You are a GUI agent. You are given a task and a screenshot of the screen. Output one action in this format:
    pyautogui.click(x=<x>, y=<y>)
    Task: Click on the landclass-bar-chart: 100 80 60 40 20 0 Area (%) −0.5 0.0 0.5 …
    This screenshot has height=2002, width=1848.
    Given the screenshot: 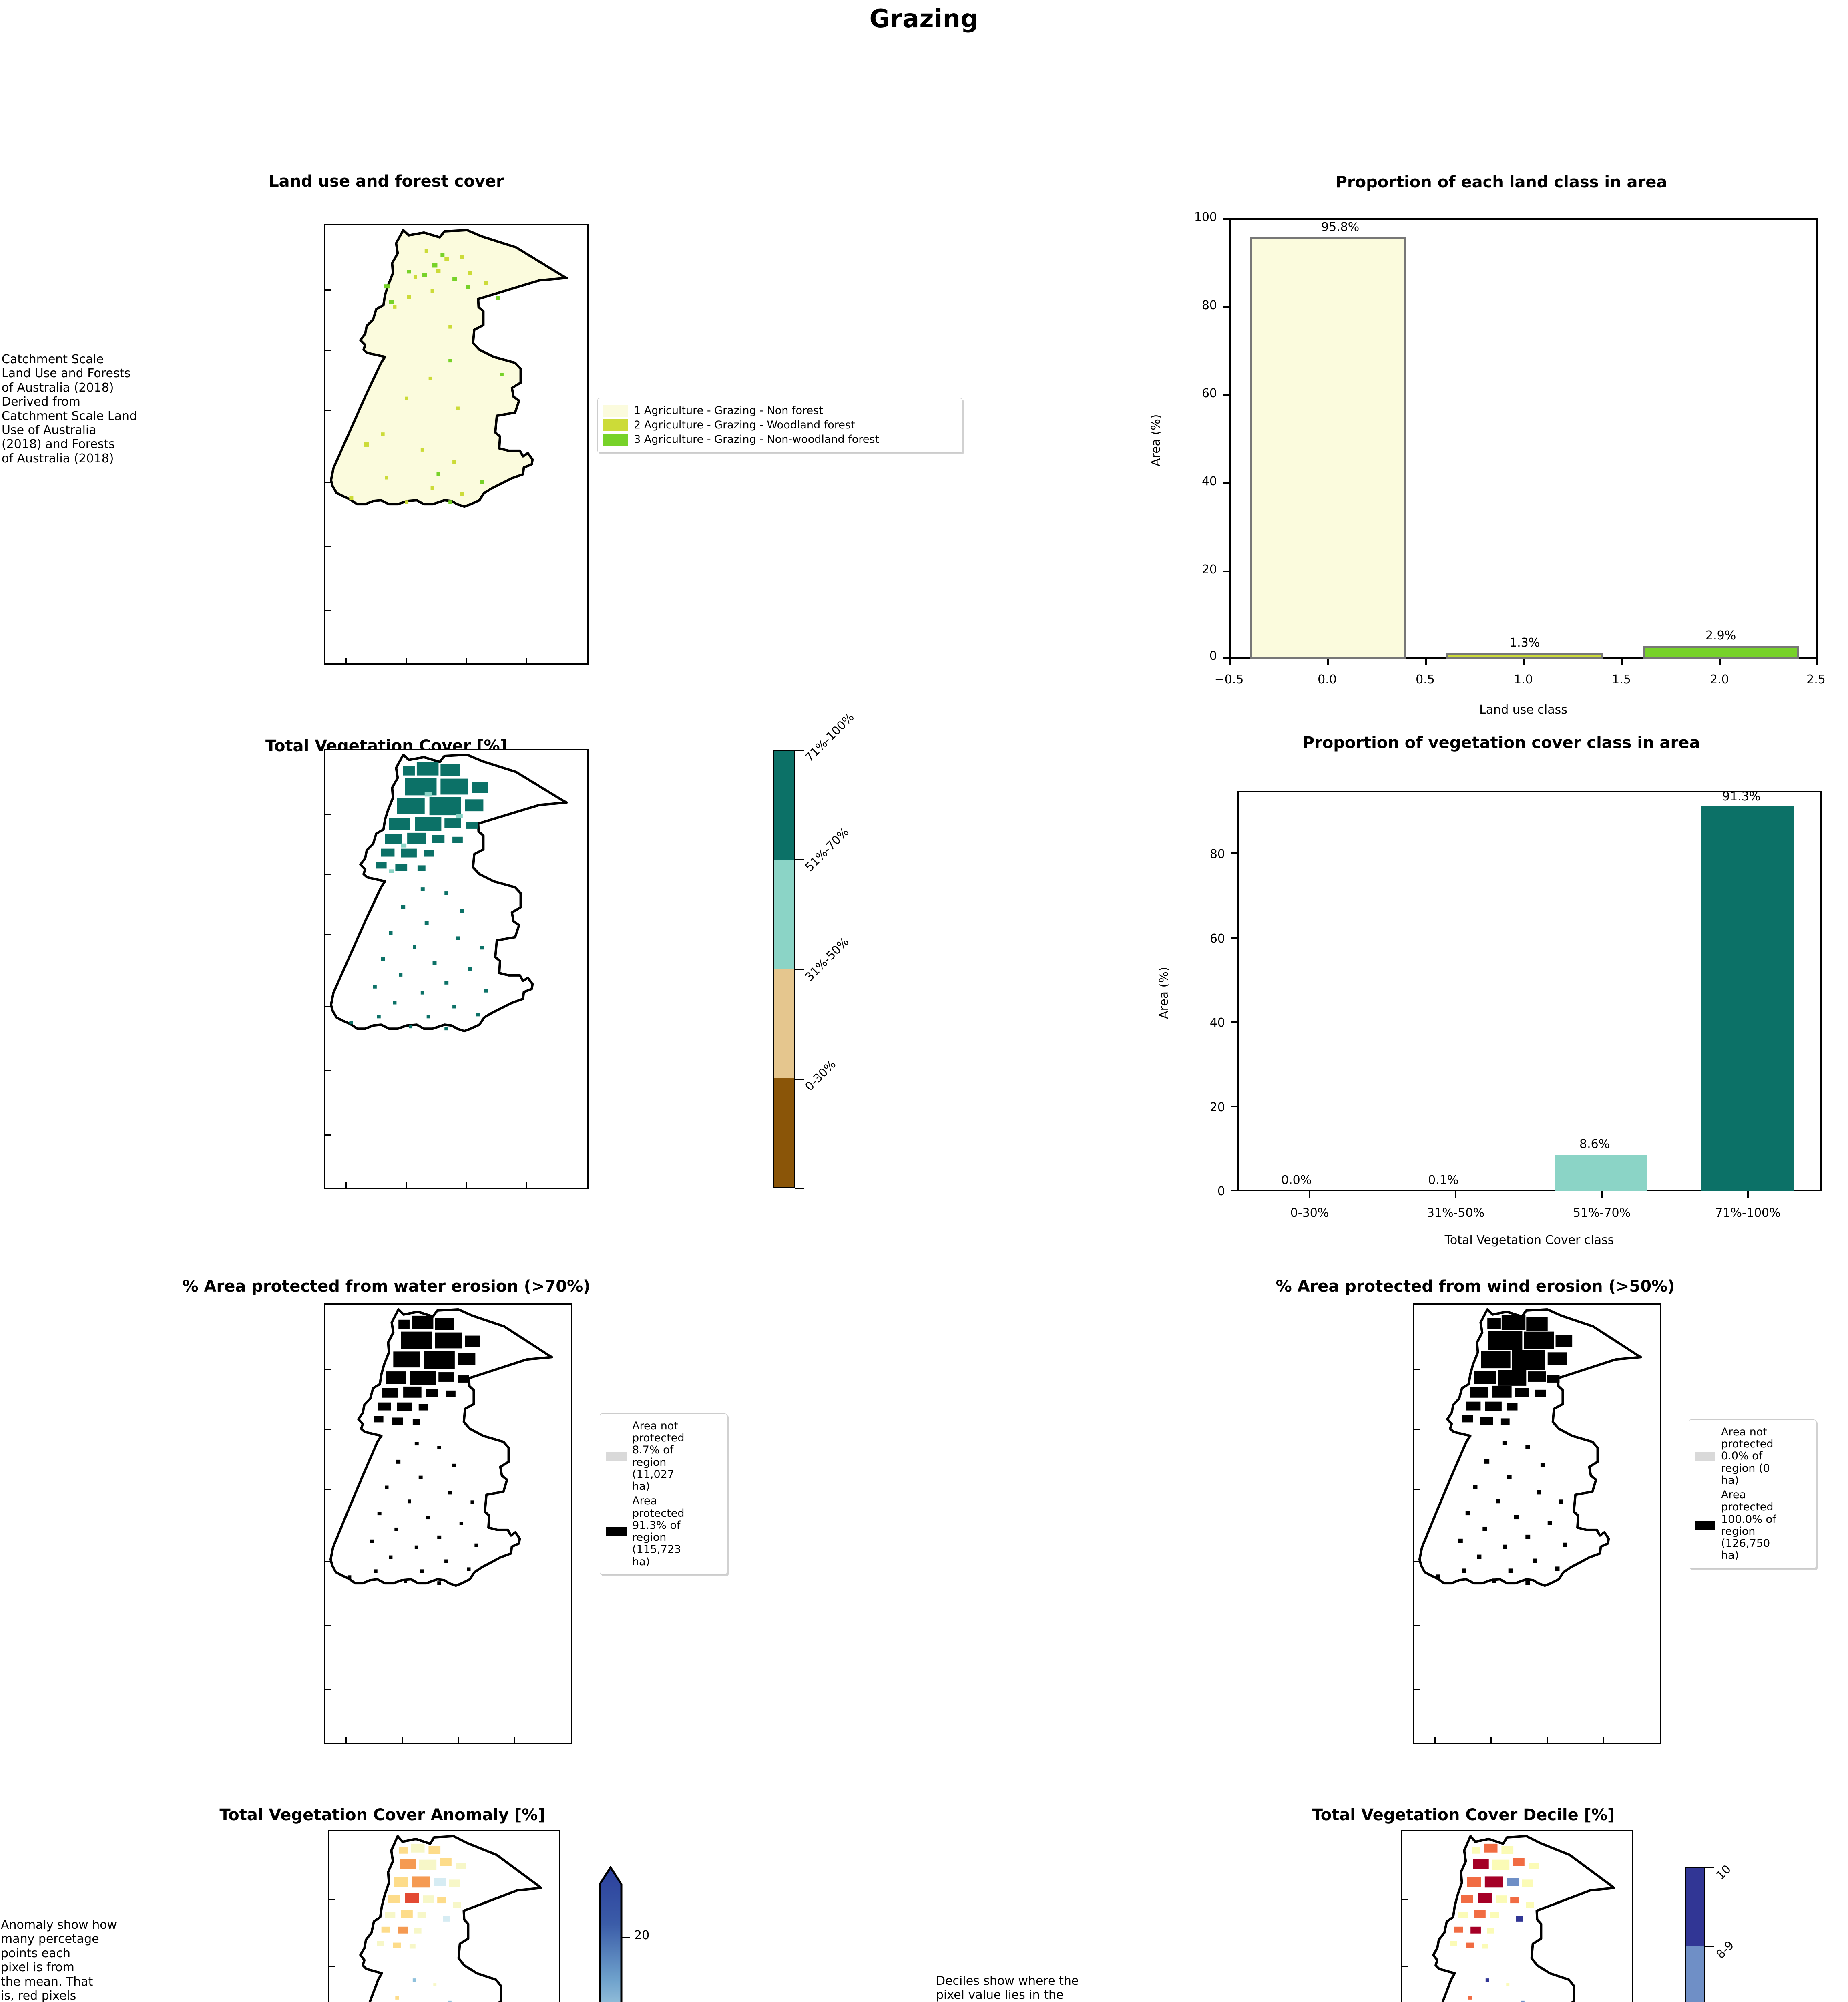 What is the action you would take?
    pyautogui.click(x=1487, y=463)
    